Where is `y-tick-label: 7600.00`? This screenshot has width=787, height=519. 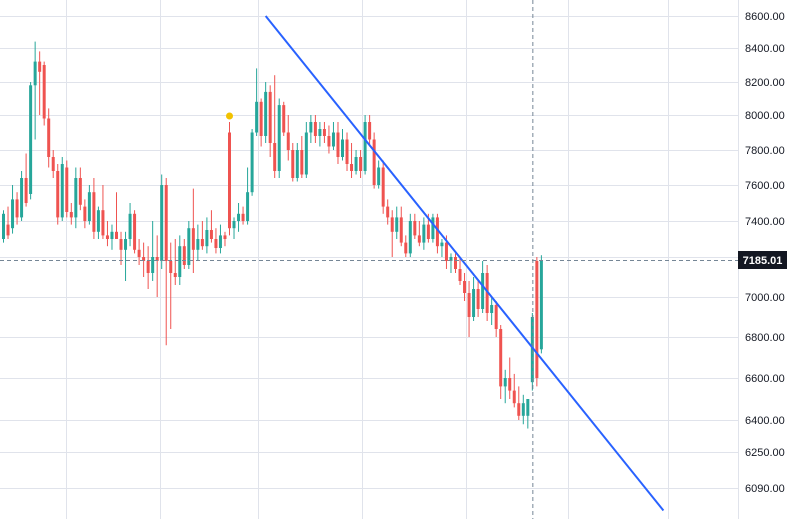 y-tick-label: 7600.00 is located at coordinates (765, 186).